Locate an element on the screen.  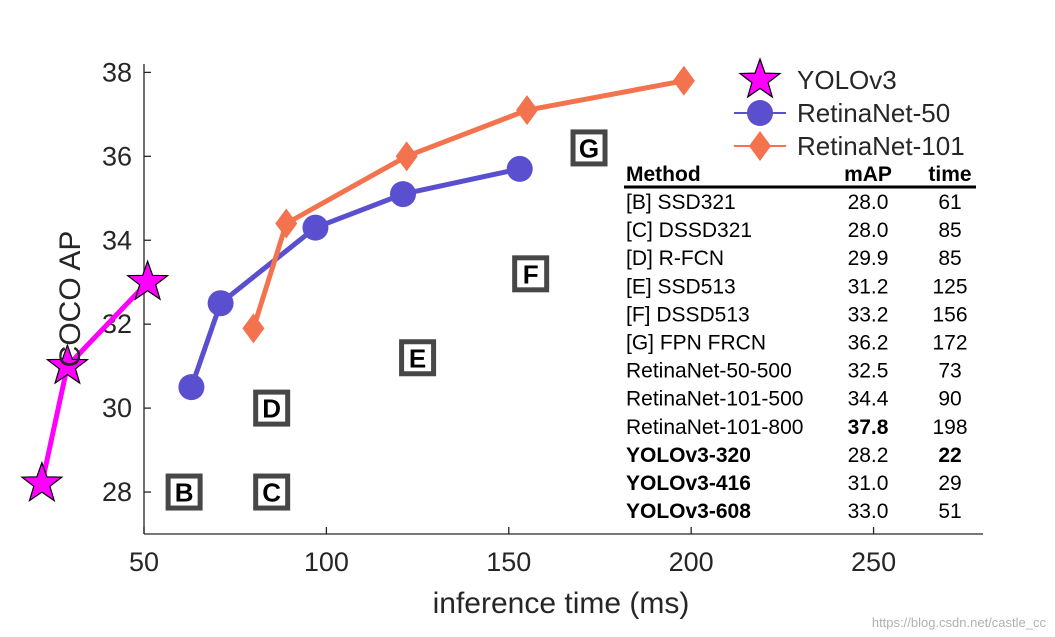
table-cell-method: [E] SSD513 is located at coordinates (681, 286).